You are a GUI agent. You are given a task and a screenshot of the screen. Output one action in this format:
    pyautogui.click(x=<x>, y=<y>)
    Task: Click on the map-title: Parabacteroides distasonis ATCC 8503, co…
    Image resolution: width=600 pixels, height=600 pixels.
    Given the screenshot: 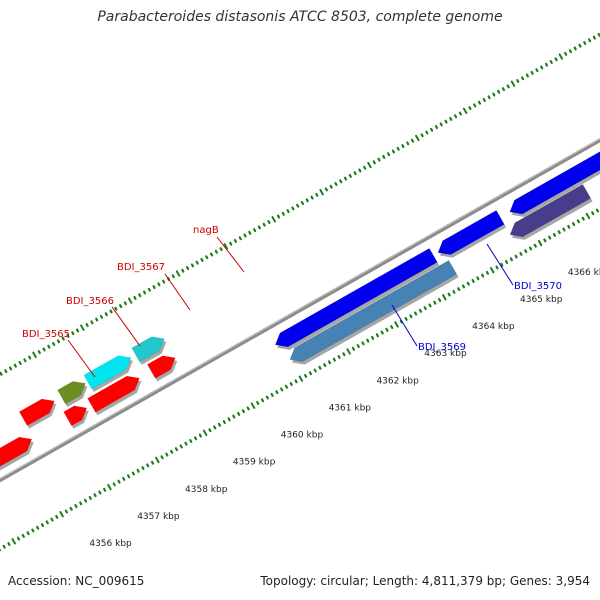 What is the action you would take?
    pyautogui.click(x=300, y=17)
    